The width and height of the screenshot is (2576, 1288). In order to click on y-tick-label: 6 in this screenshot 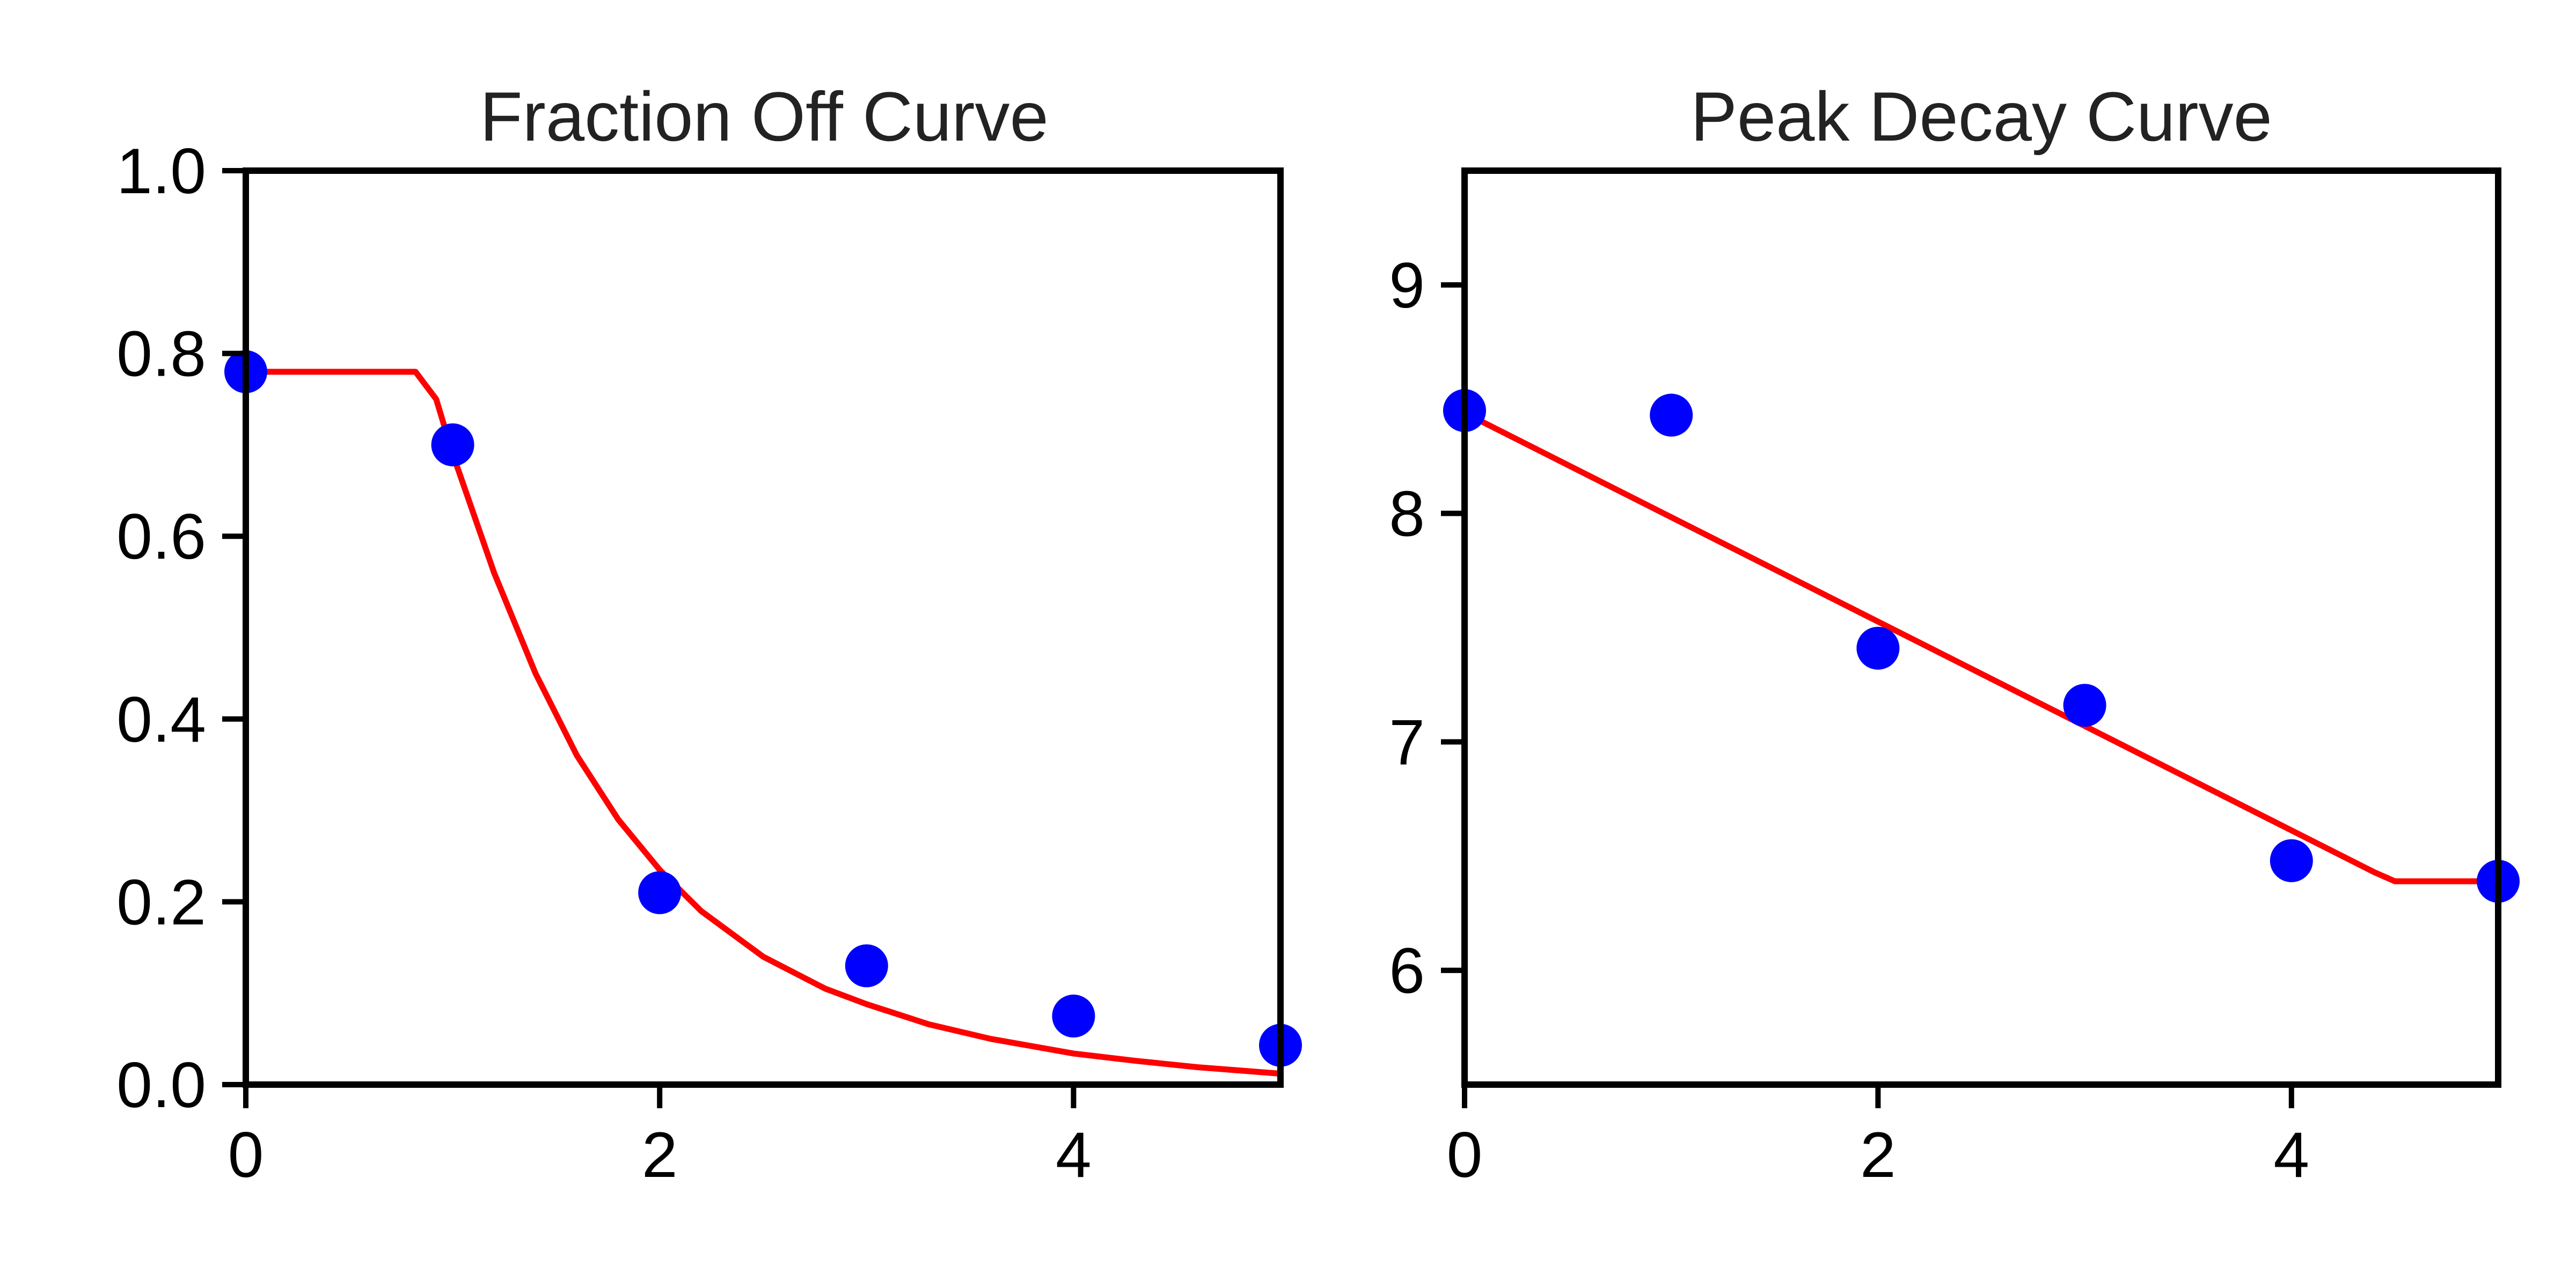, I will do `click(1407, 971)`.